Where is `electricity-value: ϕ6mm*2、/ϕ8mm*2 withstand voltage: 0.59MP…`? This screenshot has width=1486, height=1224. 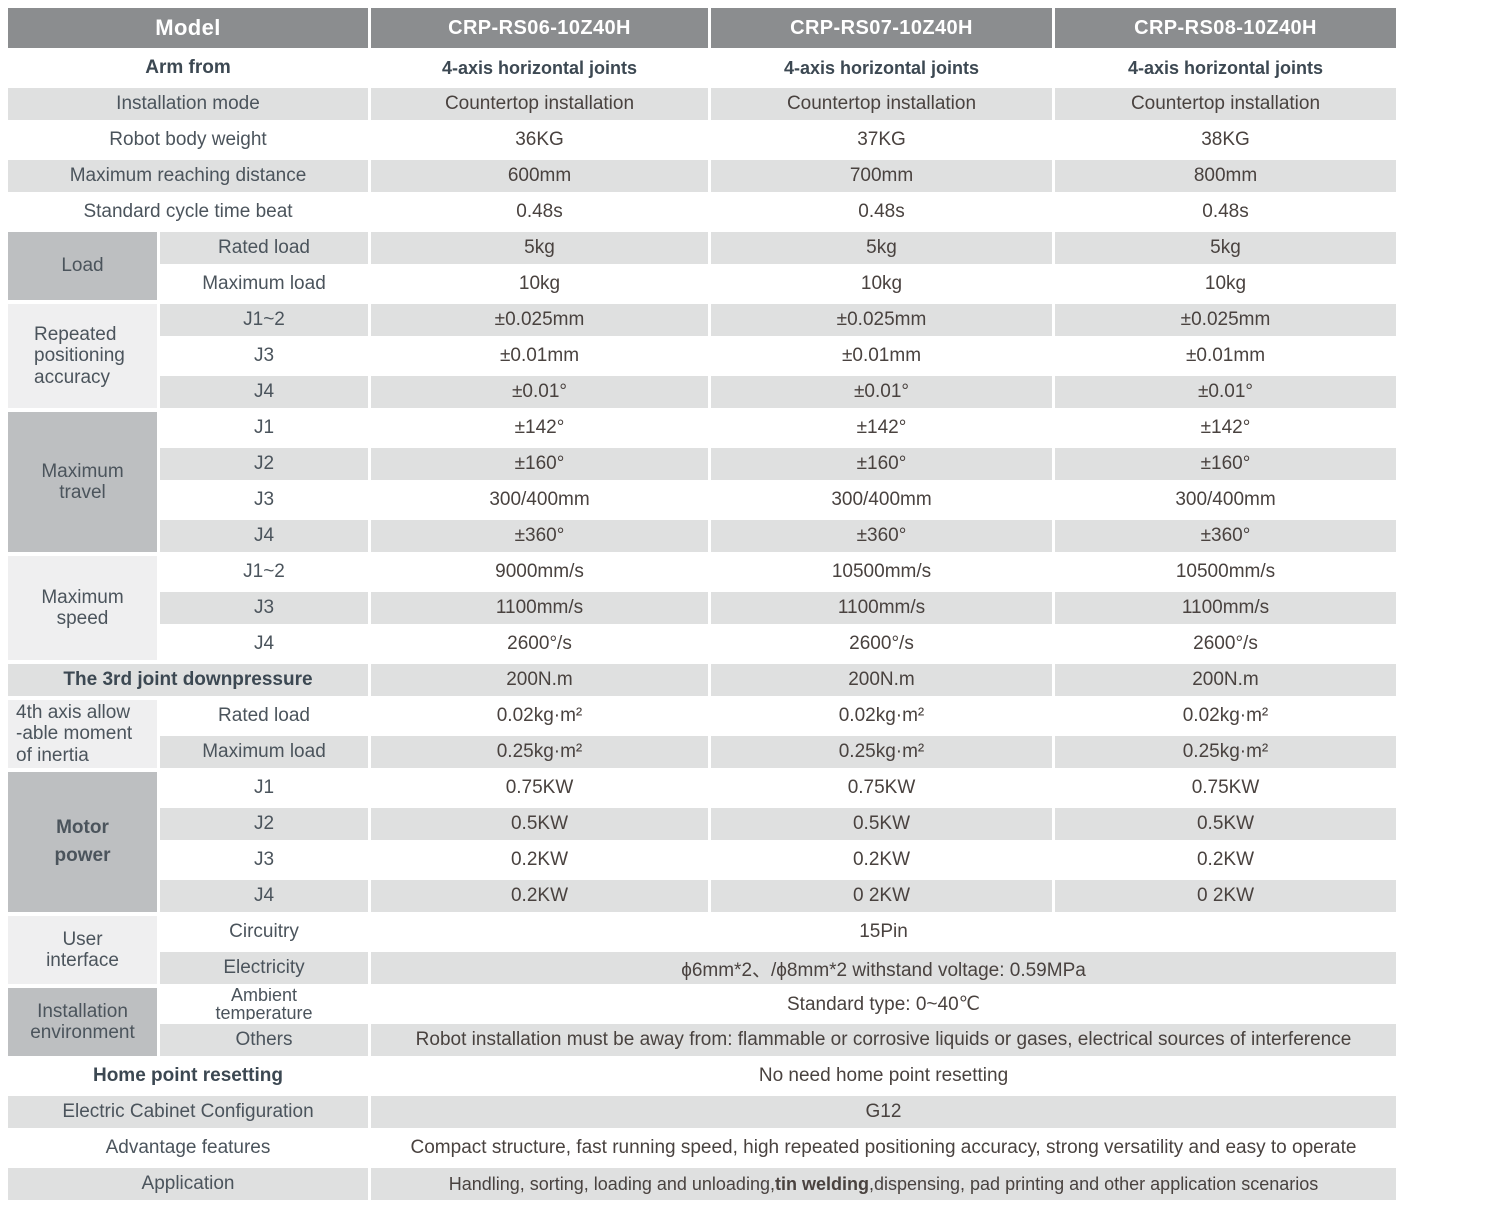 electricity-value: ϕ6mm*2、/ϕ8mm*2 withstand voltage: 0.59MP… is located at coordinates (883, 968).